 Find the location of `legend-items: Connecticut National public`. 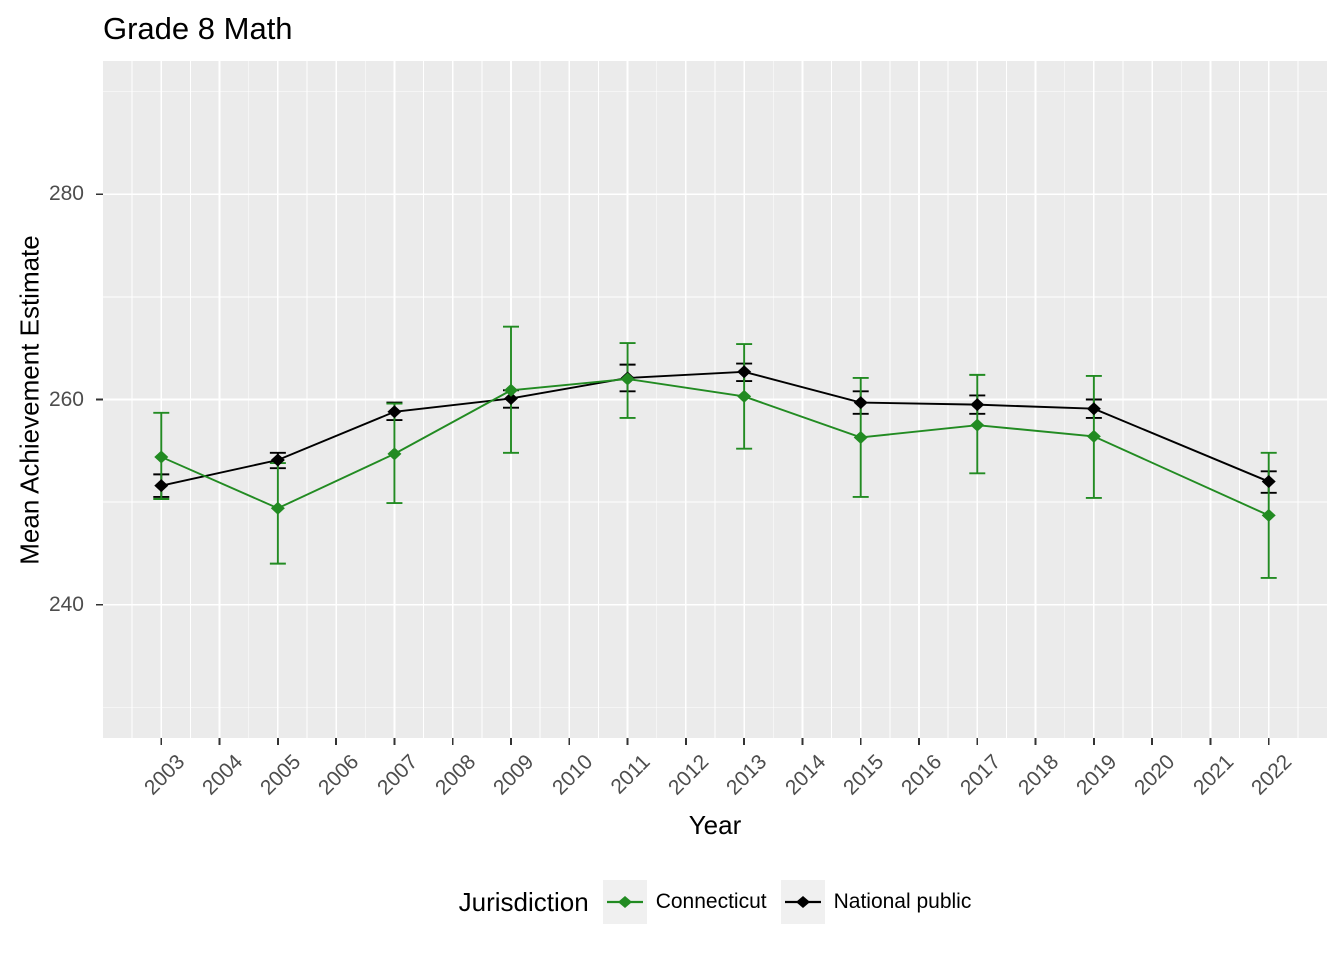

legend-items: Connecticut National public is located at coordinates (787, 902).